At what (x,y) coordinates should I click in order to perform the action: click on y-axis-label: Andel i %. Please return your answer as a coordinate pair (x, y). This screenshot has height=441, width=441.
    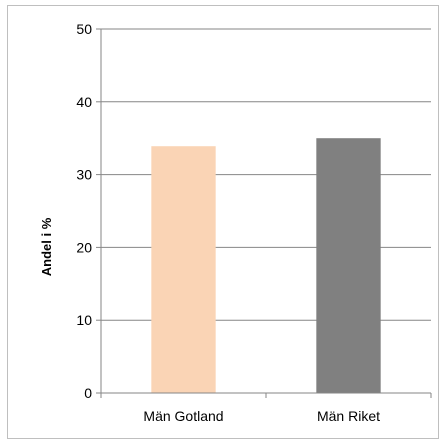
    Looking at the image, I should click on (46, 246).